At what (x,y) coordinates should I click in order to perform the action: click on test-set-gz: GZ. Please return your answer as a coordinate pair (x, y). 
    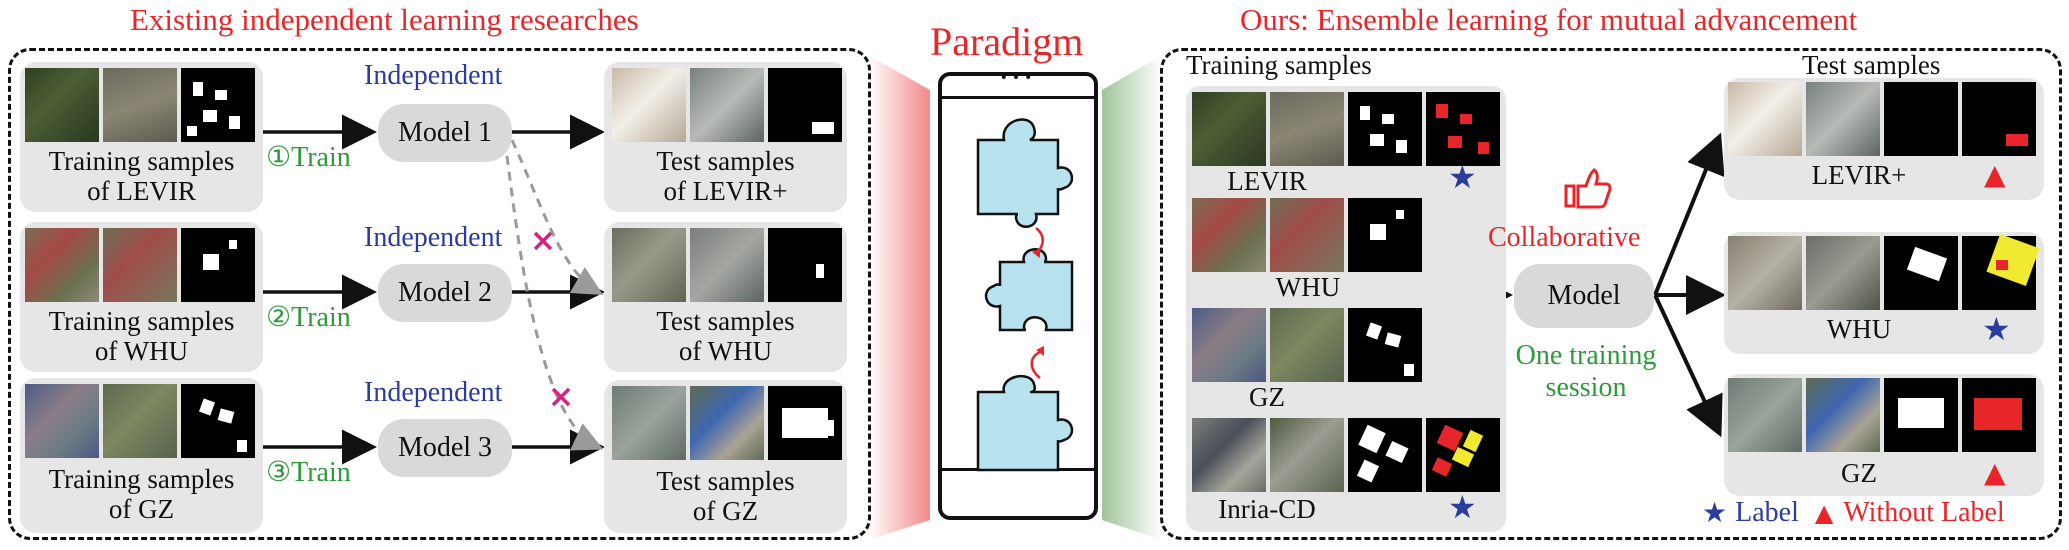
    Looking at the image, I should click on (1859, 473).